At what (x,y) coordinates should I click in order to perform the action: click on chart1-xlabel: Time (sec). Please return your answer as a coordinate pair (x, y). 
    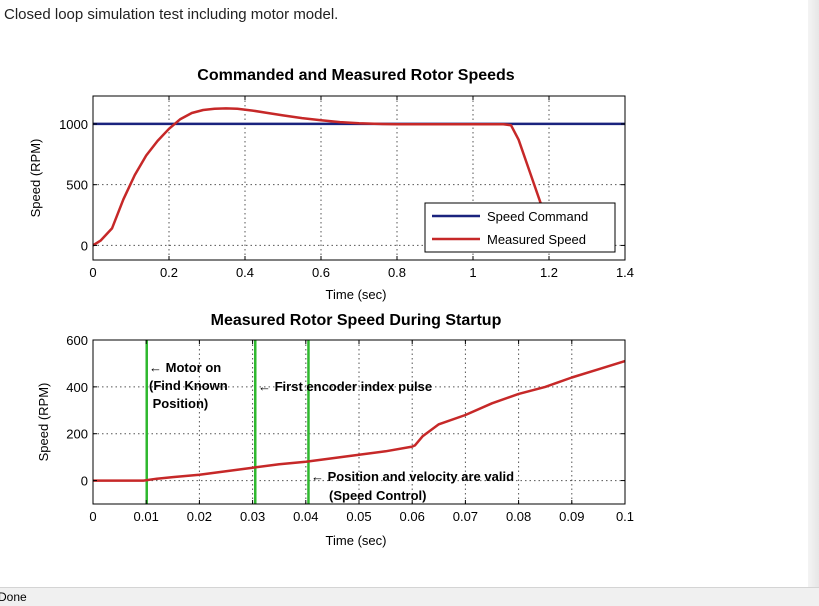
    Looking at the image, I should click on (356, 294).